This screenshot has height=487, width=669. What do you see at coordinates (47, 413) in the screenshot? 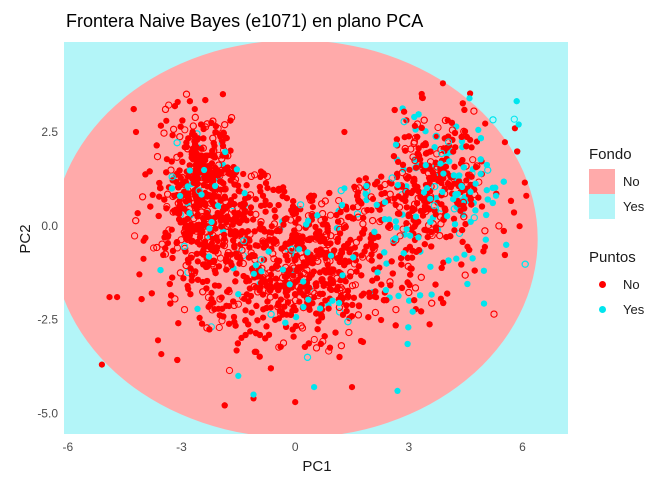
I see `y-tick-label: -5.0` at bounding box center [47, 413].